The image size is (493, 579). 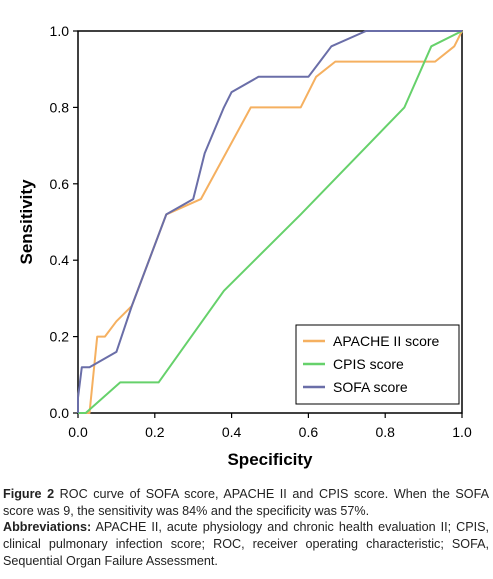 I want to click on y-tick-label: 0.0, so click(x=60, y=413).